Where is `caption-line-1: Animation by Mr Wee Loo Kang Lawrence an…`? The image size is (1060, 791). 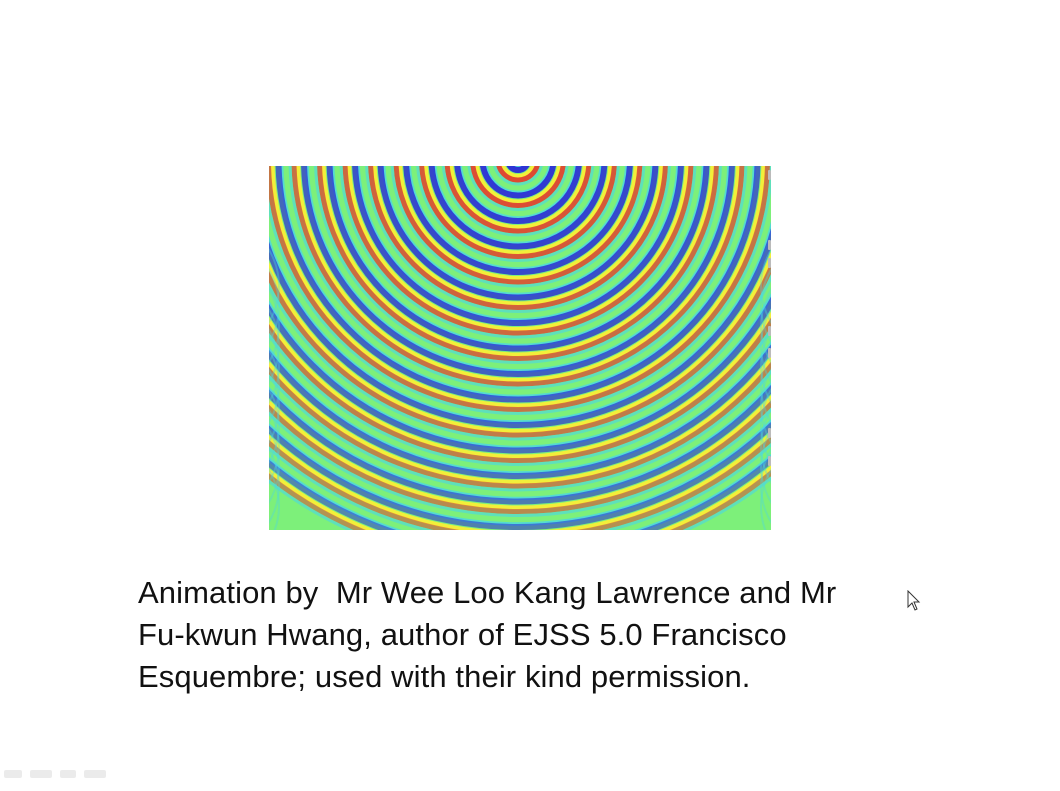 caption-line-1: Animation by Mr Wee Loo Kang Lawrence an… is located at coordinates (487, 592).